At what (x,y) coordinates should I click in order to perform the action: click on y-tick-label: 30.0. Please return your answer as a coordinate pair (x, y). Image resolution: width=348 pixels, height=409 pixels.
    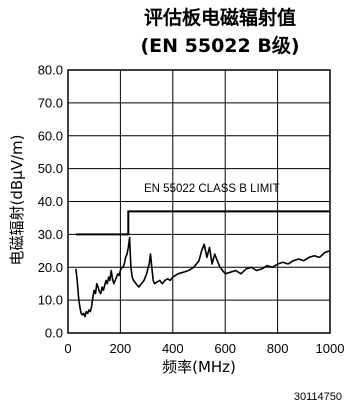
    Looking at the image, I should click on (50, 234).